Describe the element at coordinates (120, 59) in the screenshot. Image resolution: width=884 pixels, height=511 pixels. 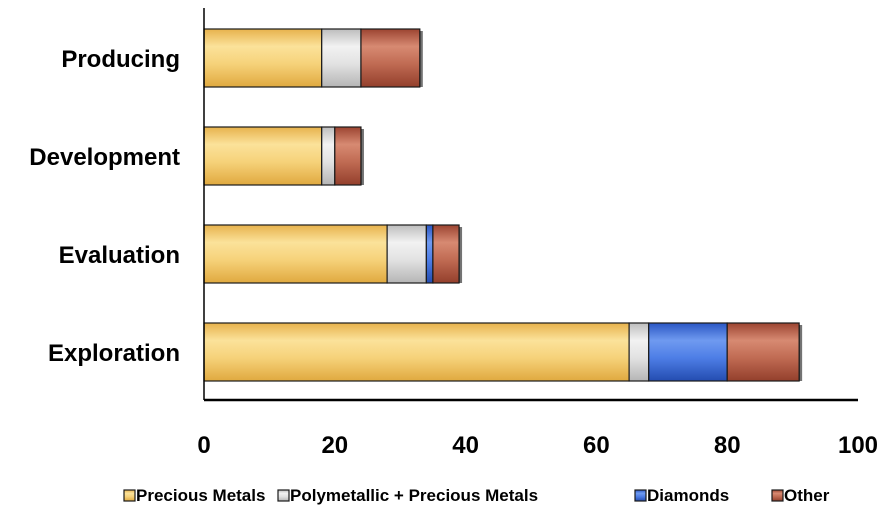
I see `category-label-producing: Producing` at that location.